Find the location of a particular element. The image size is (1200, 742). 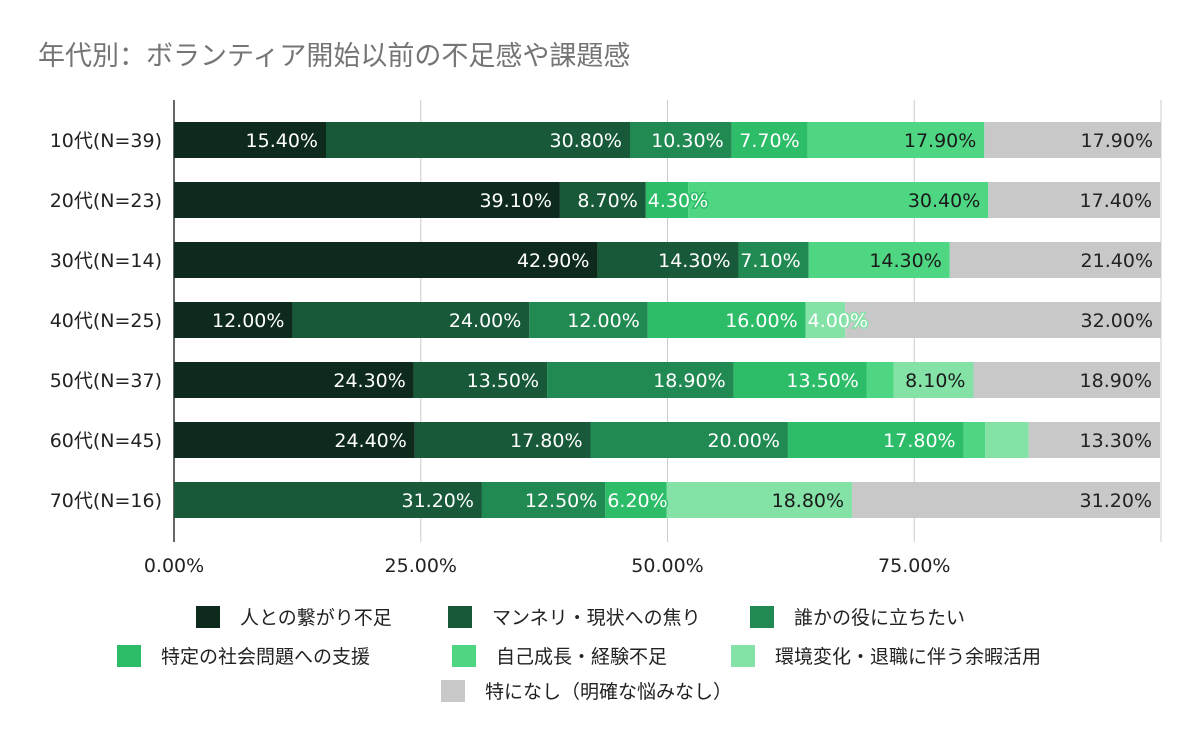

bar-data-label: 30.80% is located at coordinates (586, 141).